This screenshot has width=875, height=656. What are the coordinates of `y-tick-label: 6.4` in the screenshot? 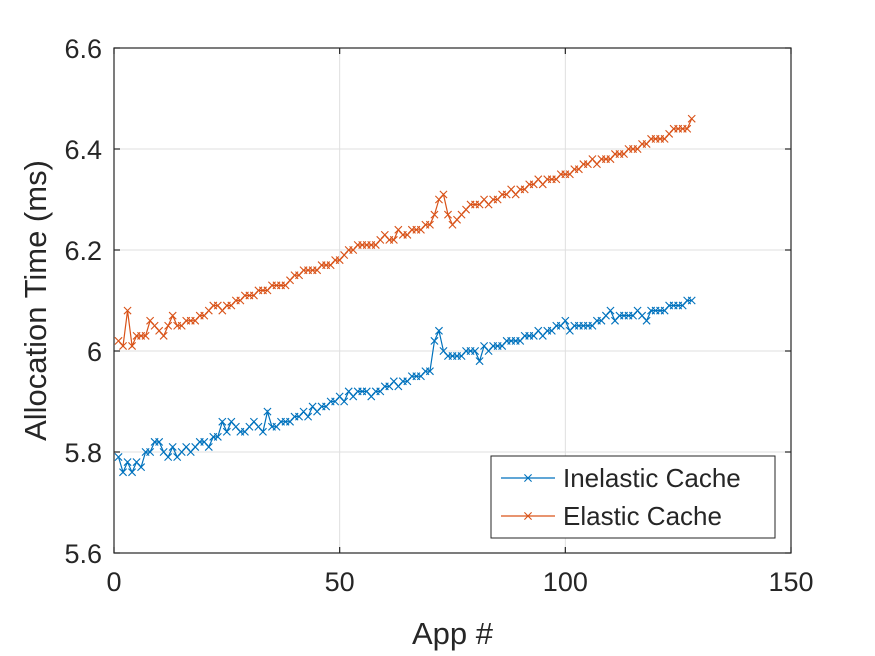 It's located at (83, 150).